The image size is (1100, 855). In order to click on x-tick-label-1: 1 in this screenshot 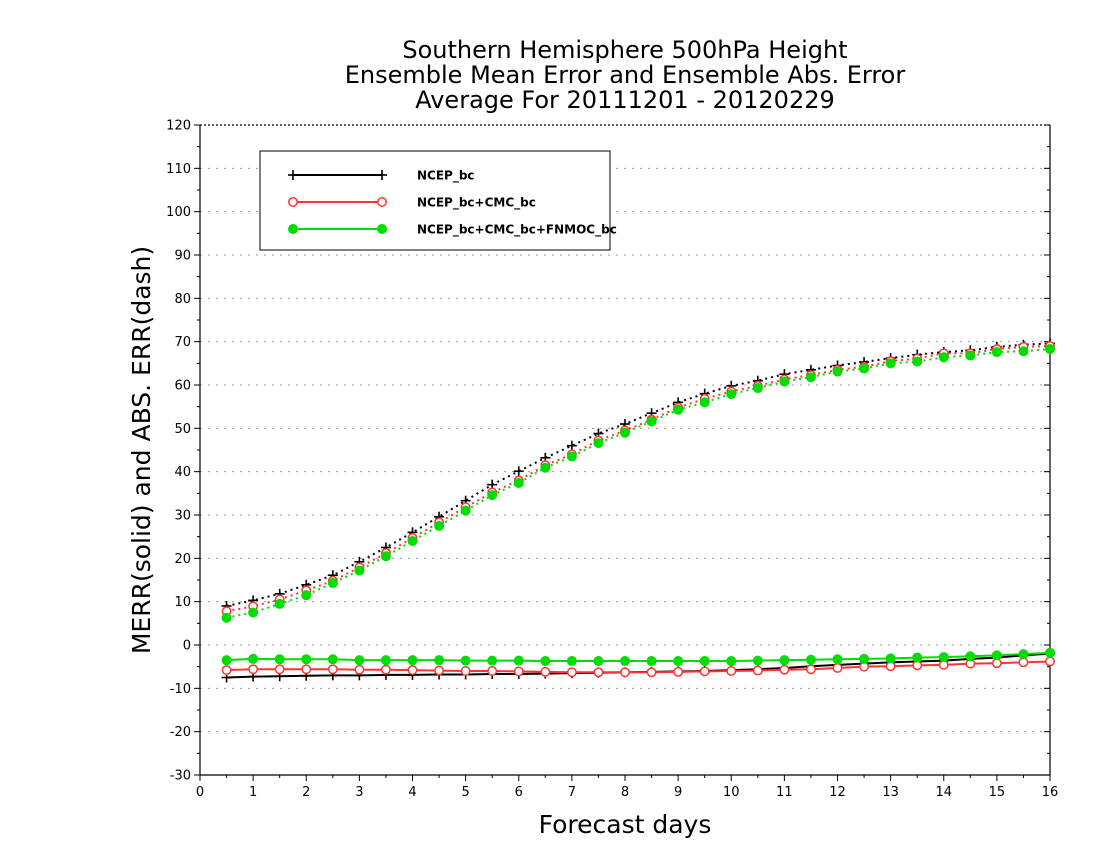, I will do `click(253, 792)`.